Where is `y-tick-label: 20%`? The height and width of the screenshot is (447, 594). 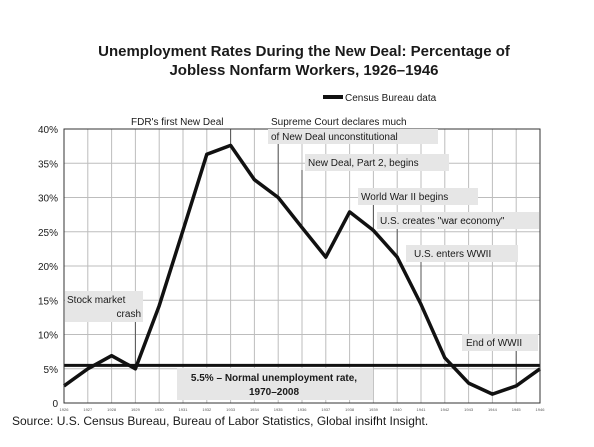
y-tick-label: 20% is located at coordinates (48, 267).